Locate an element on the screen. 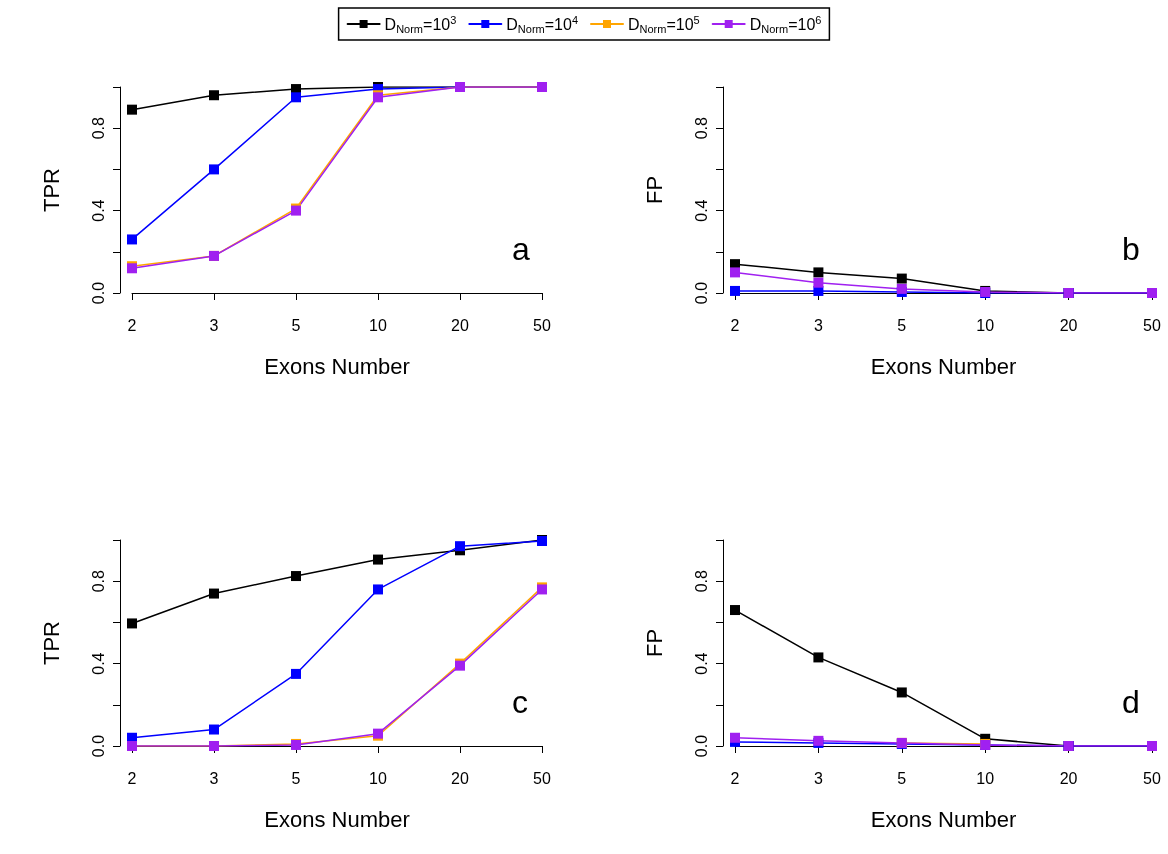 This screenshot has height=854, width=1168. annotation: c is located at coordinates (520, 702).